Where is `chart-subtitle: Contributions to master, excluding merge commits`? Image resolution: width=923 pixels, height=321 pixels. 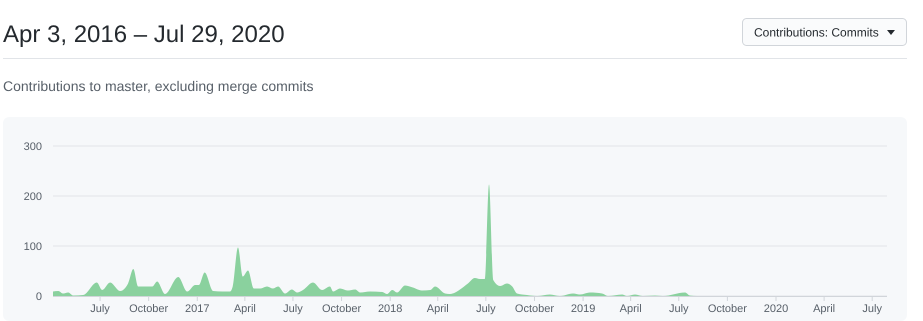 chart-subtitle: Contributions to master, excluding merge commits is located at coordinates (158, 86).